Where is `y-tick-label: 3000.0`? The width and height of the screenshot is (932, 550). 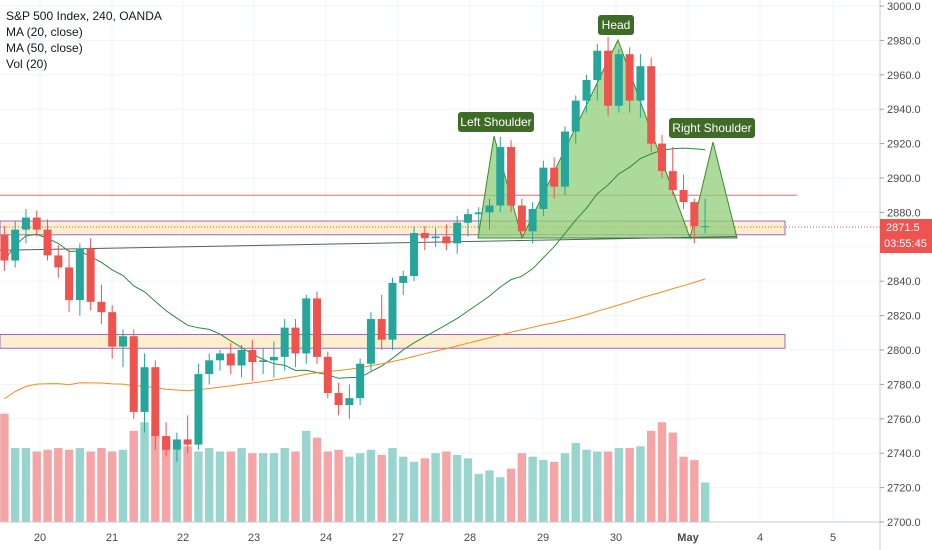 y-tick-label: 3000.0 is located at coordinates (904, 7).